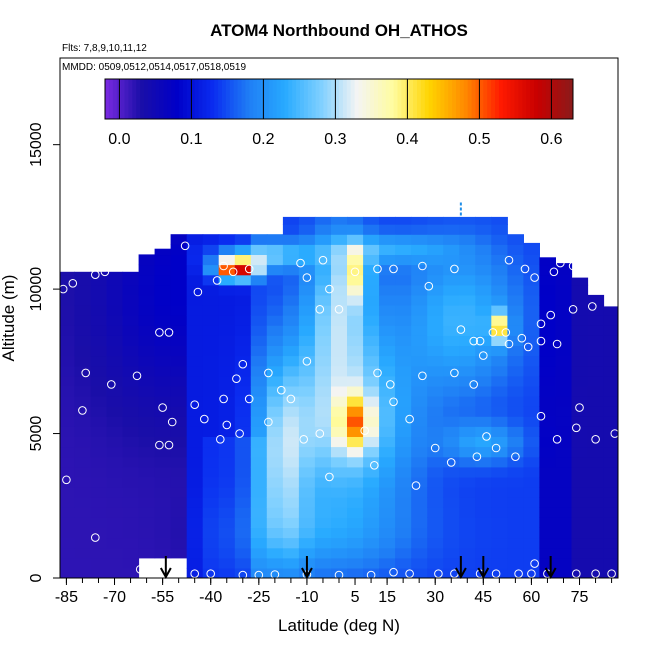 Image resolution: width=650 pixels, height=650 pixels. Describe the element at coordinates (483, 573) in the screenshot. I see `descent-arrow-head` at that location.